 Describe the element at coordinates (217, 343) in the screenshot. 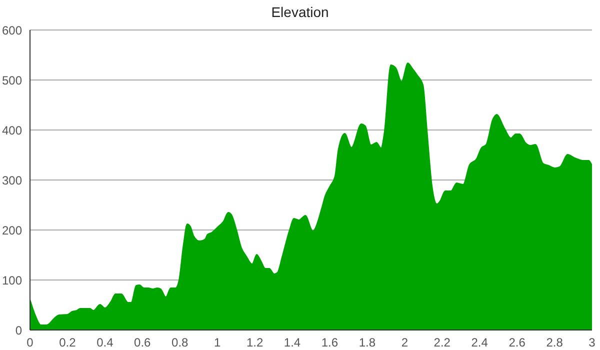

I see `x-tick-label: 1` at that location.